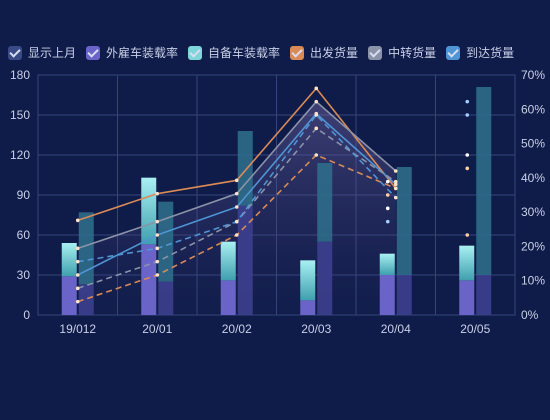  I want to click on legend-item: 出发货量, so click(324, 52).